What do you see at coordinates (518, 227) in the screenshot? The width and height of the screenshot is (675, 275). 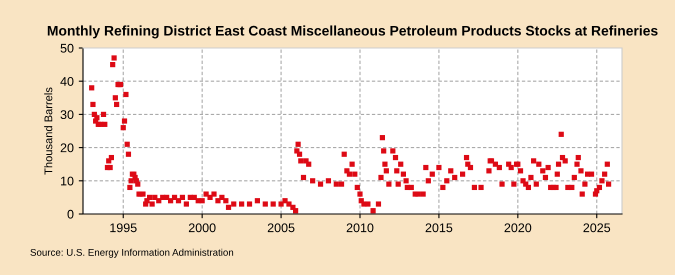 I see `x-tick-label: 2020` at bounding box center [518, 227].